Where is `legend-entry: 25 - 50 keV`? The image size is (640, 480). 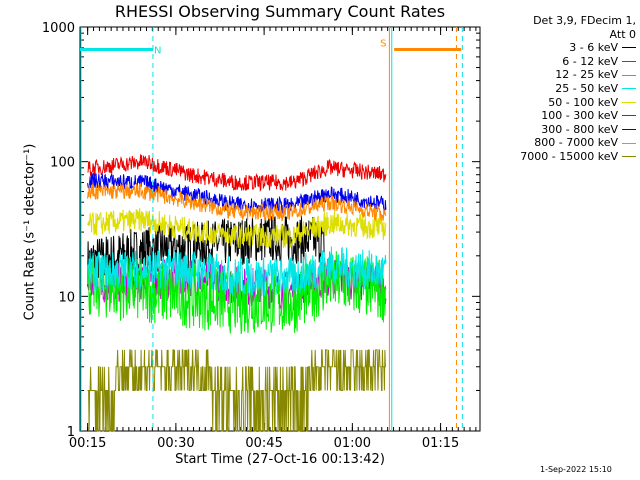 legend-entry: 25 - 50 keV is located at coordinates (560, 89).